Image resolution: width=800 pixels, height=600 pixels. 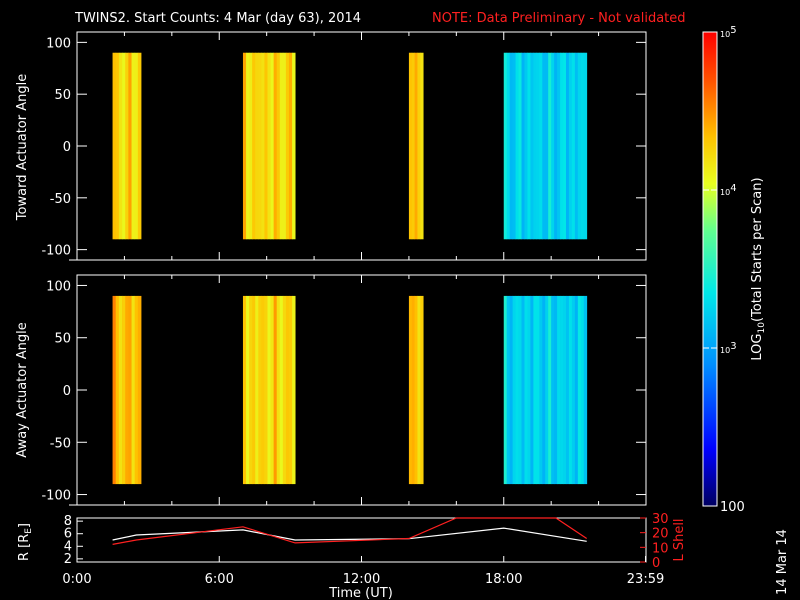 What do you see at coordinates (732, 507) in the screenshot?
I see `colorbar-tick-label: 100` at bounding box center [732, 507].